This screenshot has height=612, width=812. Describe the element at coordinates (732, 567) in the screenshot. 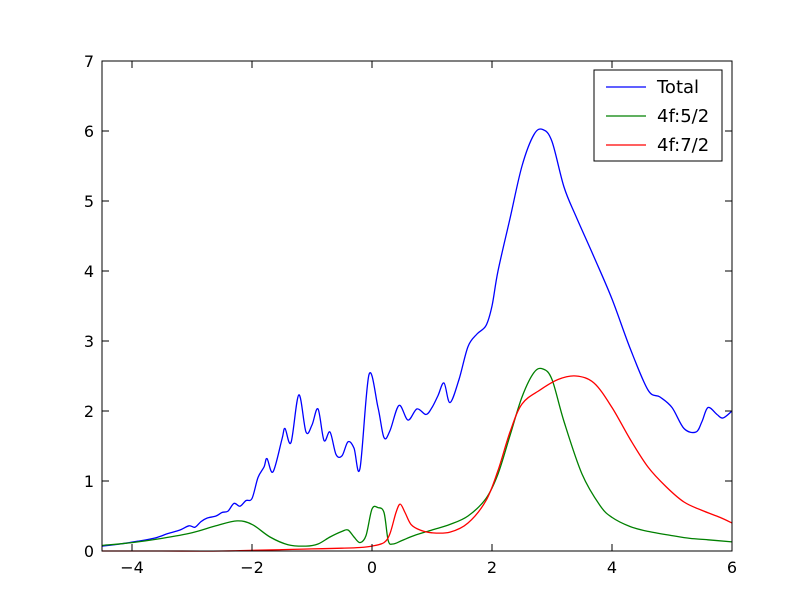

I see `x-tick-label: 6` at that location.